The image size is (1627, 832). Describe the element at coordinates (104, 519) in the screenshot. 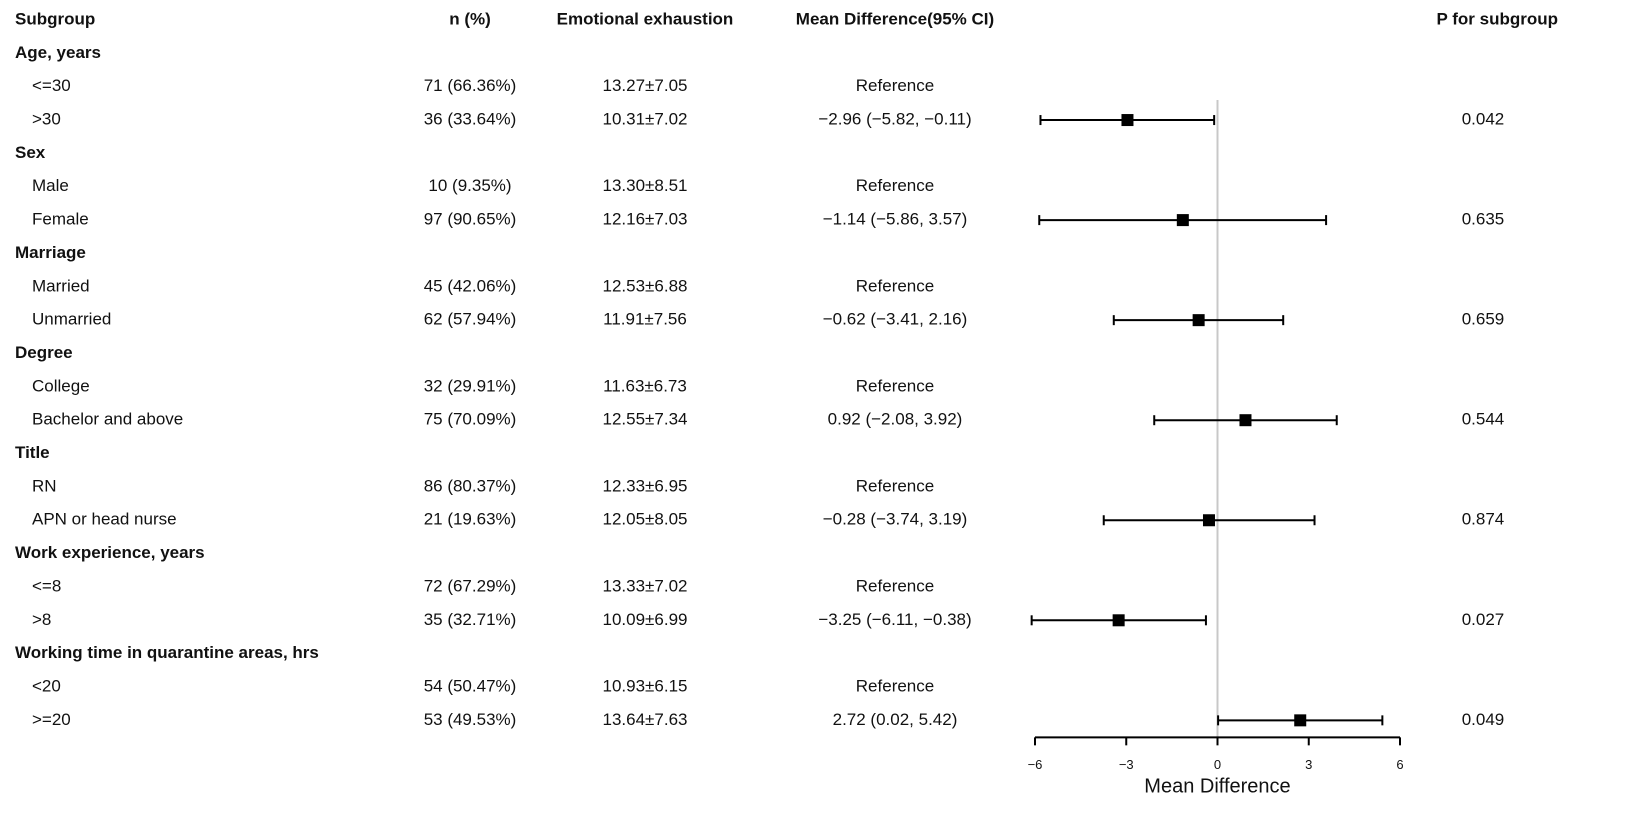

I see `subgroup-label: APN or head nurse` at that location.